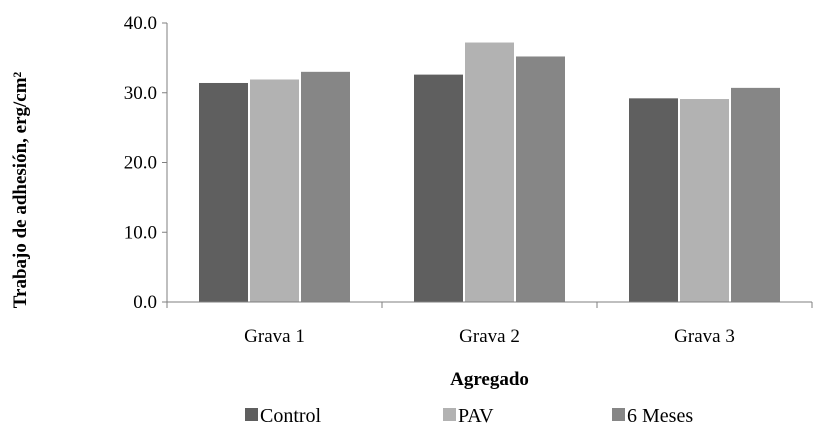  Describe the element at coordinates (274, 336) in the screenshot. I see `x-category-label: Grava 1` at that location.